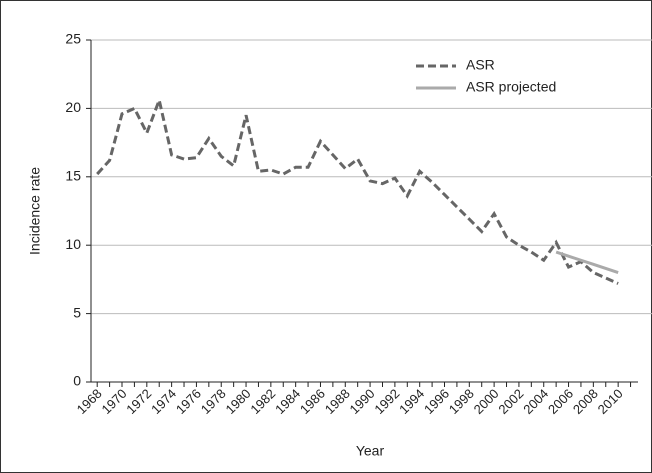  Describe the element at coordinates (362, 401) in the screenshot. I see `x-tick-label: 1990` at that location.